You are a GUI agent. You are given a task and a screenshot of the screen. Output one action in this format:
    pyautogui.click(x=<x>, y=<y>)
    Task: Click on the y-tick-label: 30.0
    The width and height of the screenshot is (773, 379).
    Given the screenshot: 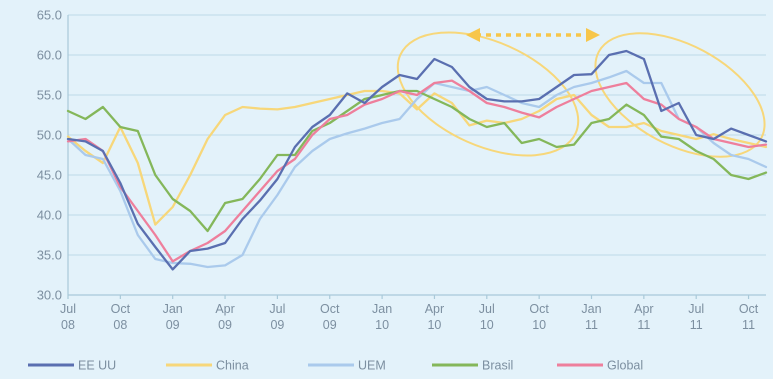 What is the action you would take?
    pyautogui.click(x=49, y=295)
    